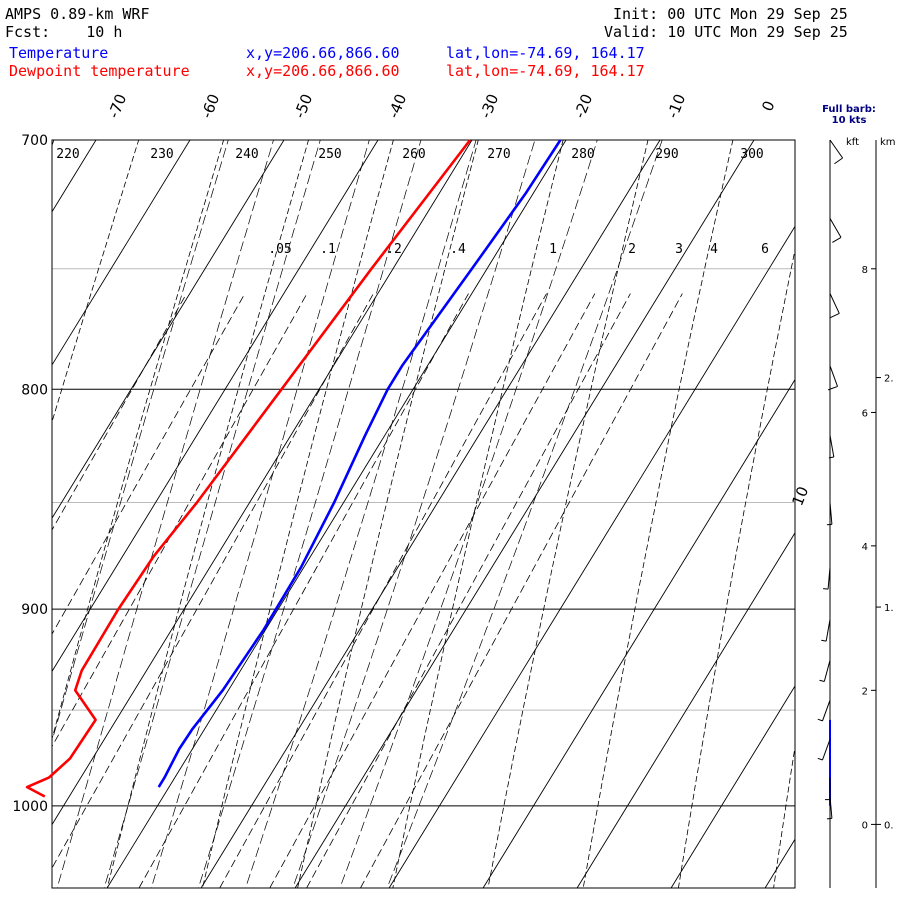 The height and width of the screenshot is (900, 900). I want to click on kft-tick-label: 0, so click(865, 825).